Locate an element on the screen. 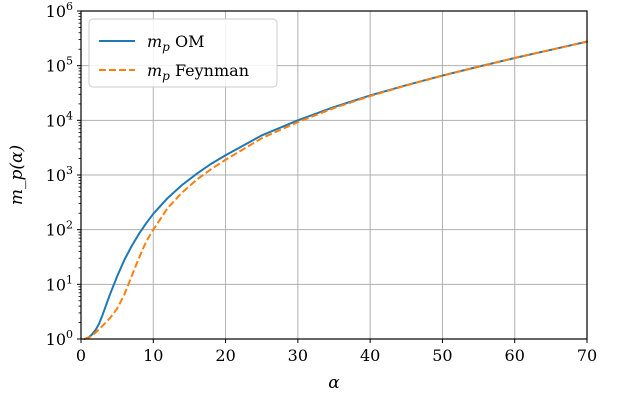 This screenshot has width=622, height=401. y-tick-label-exp: 5 is located at coordinates (69, 61).